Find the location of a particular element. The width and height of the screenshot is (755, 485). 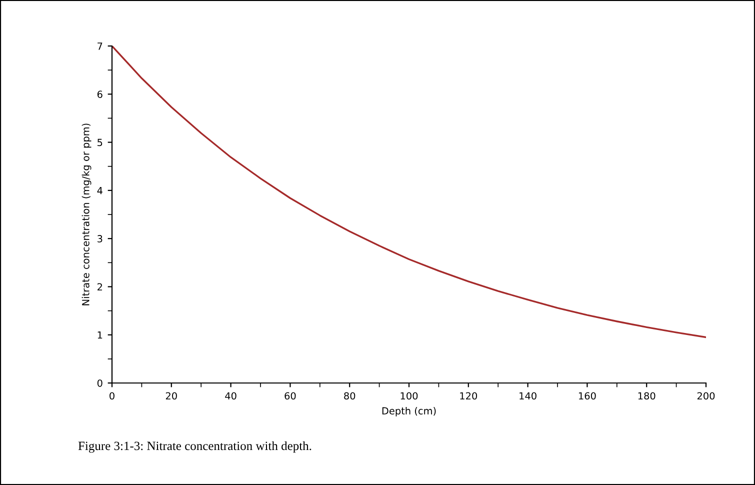

x-tick-label: 180 is located at coordinates (647, 396).